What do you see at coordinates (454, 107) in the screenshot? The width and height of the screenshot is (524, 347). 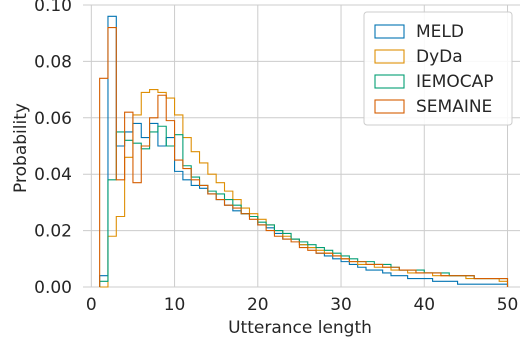 I see `legend-label-semaine: SEMAINE` at bounding box center [454, 107].